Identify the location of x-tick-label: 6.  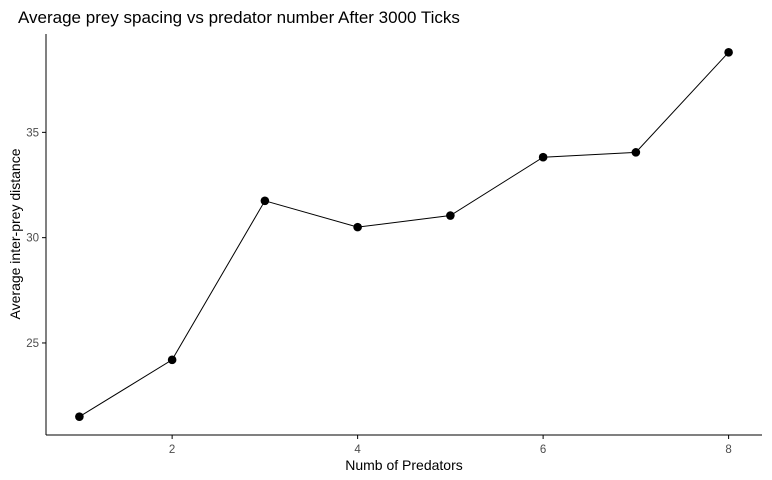
(543, 450).